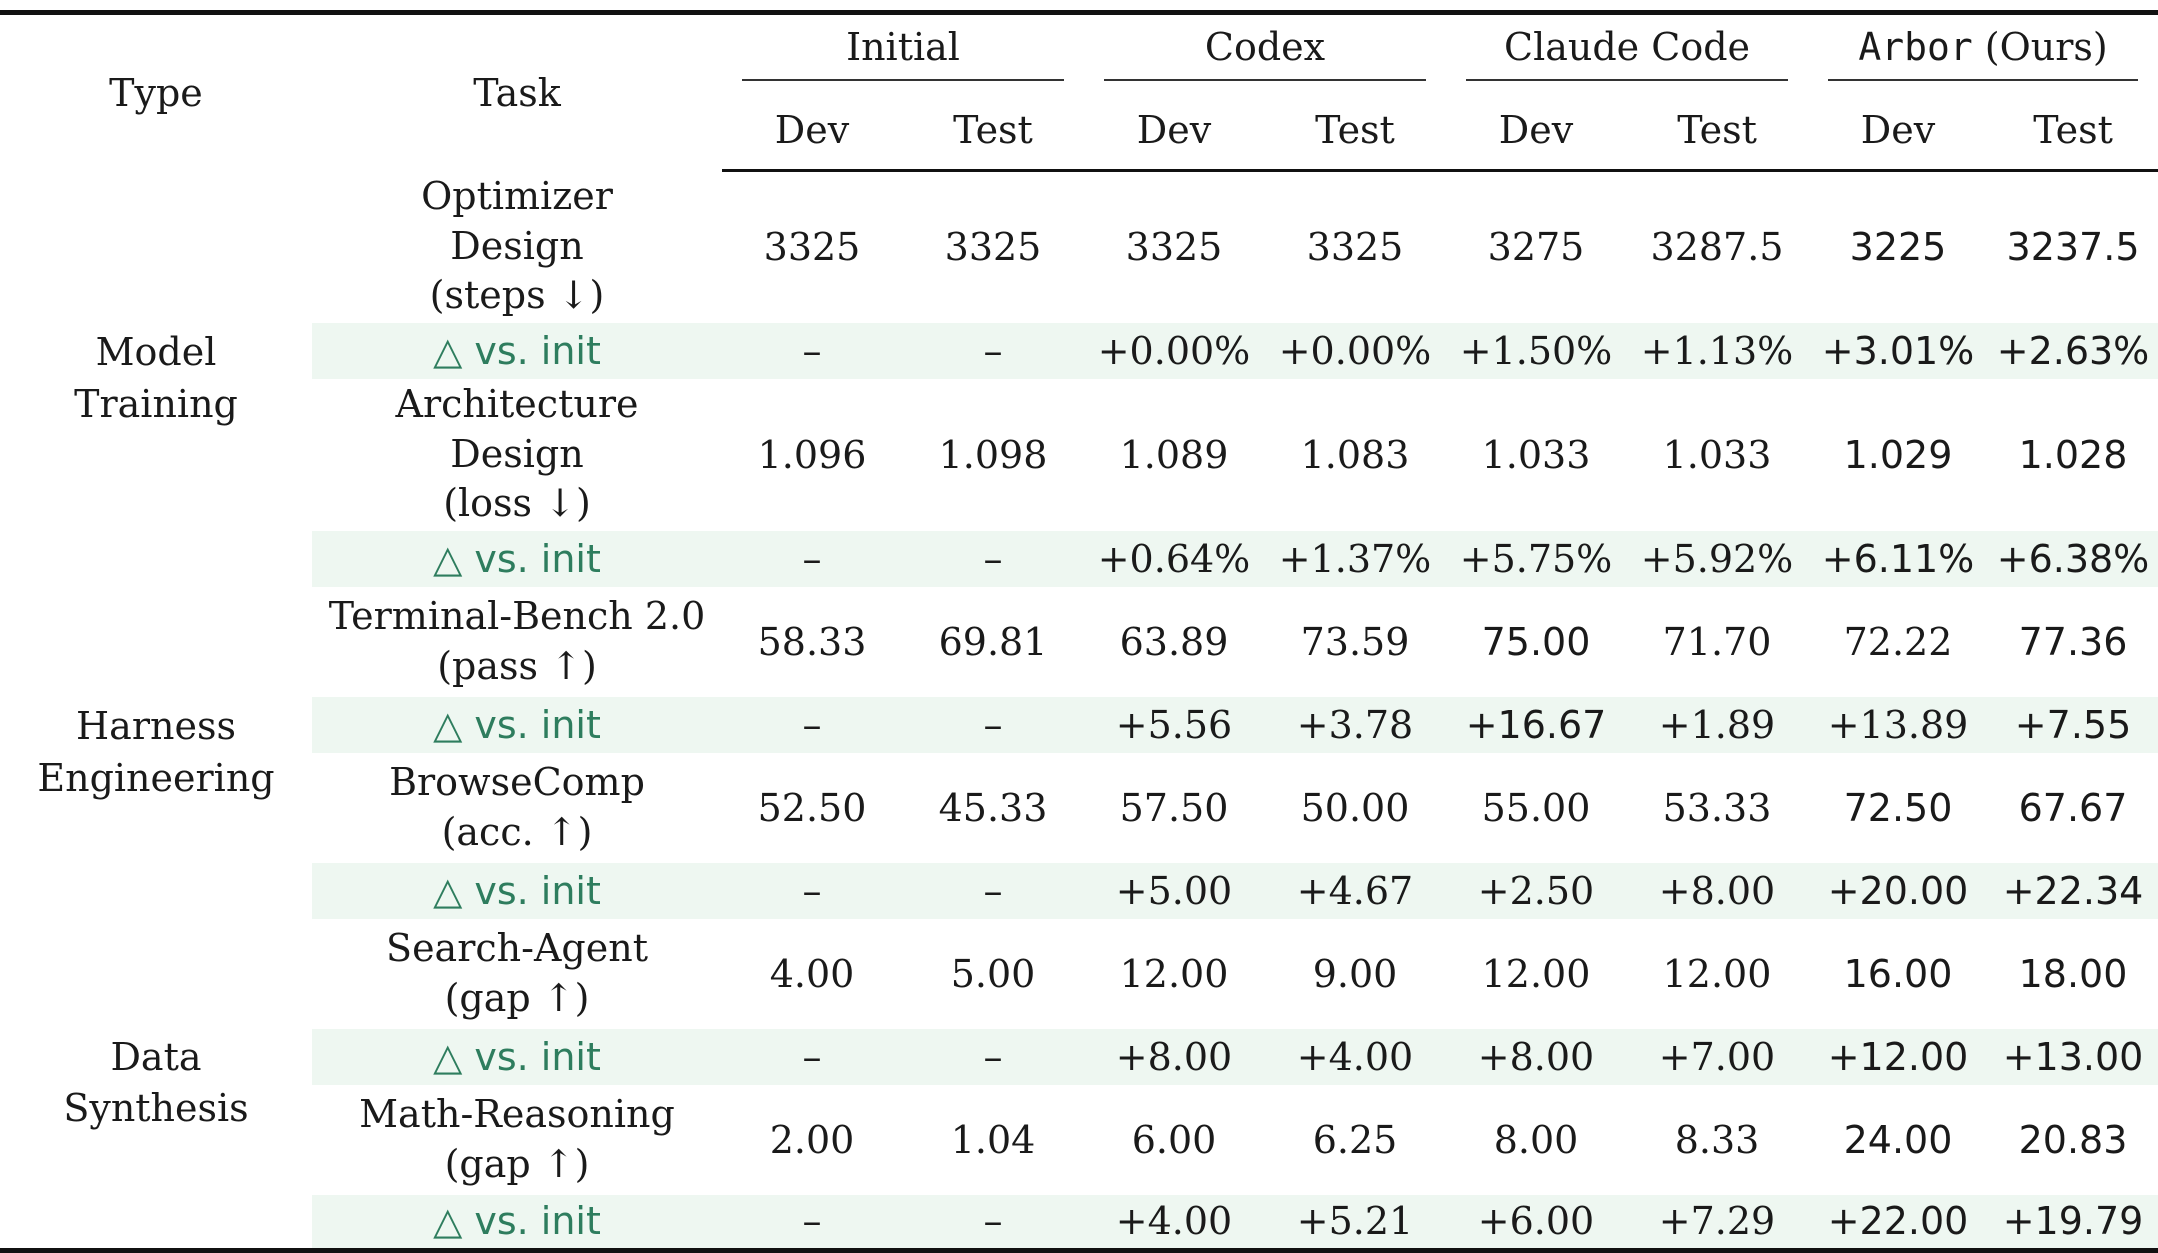 This screenshot has height=1253, width=2158. Describe the element at coordinates (1898, 454) in the screenshot. I see `value-cell: 1.029` at that location.